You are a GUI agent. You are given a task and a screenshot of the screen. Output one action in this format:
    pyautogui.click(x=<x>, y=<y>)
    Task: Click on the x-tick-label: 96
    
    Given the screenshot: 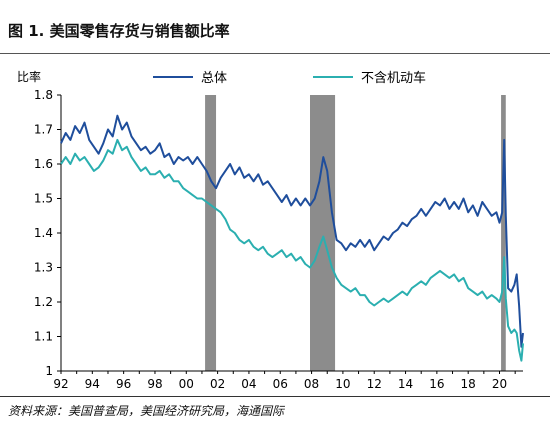 What is the action you would take?
    pyautogui.click(x=123, y=384)
    